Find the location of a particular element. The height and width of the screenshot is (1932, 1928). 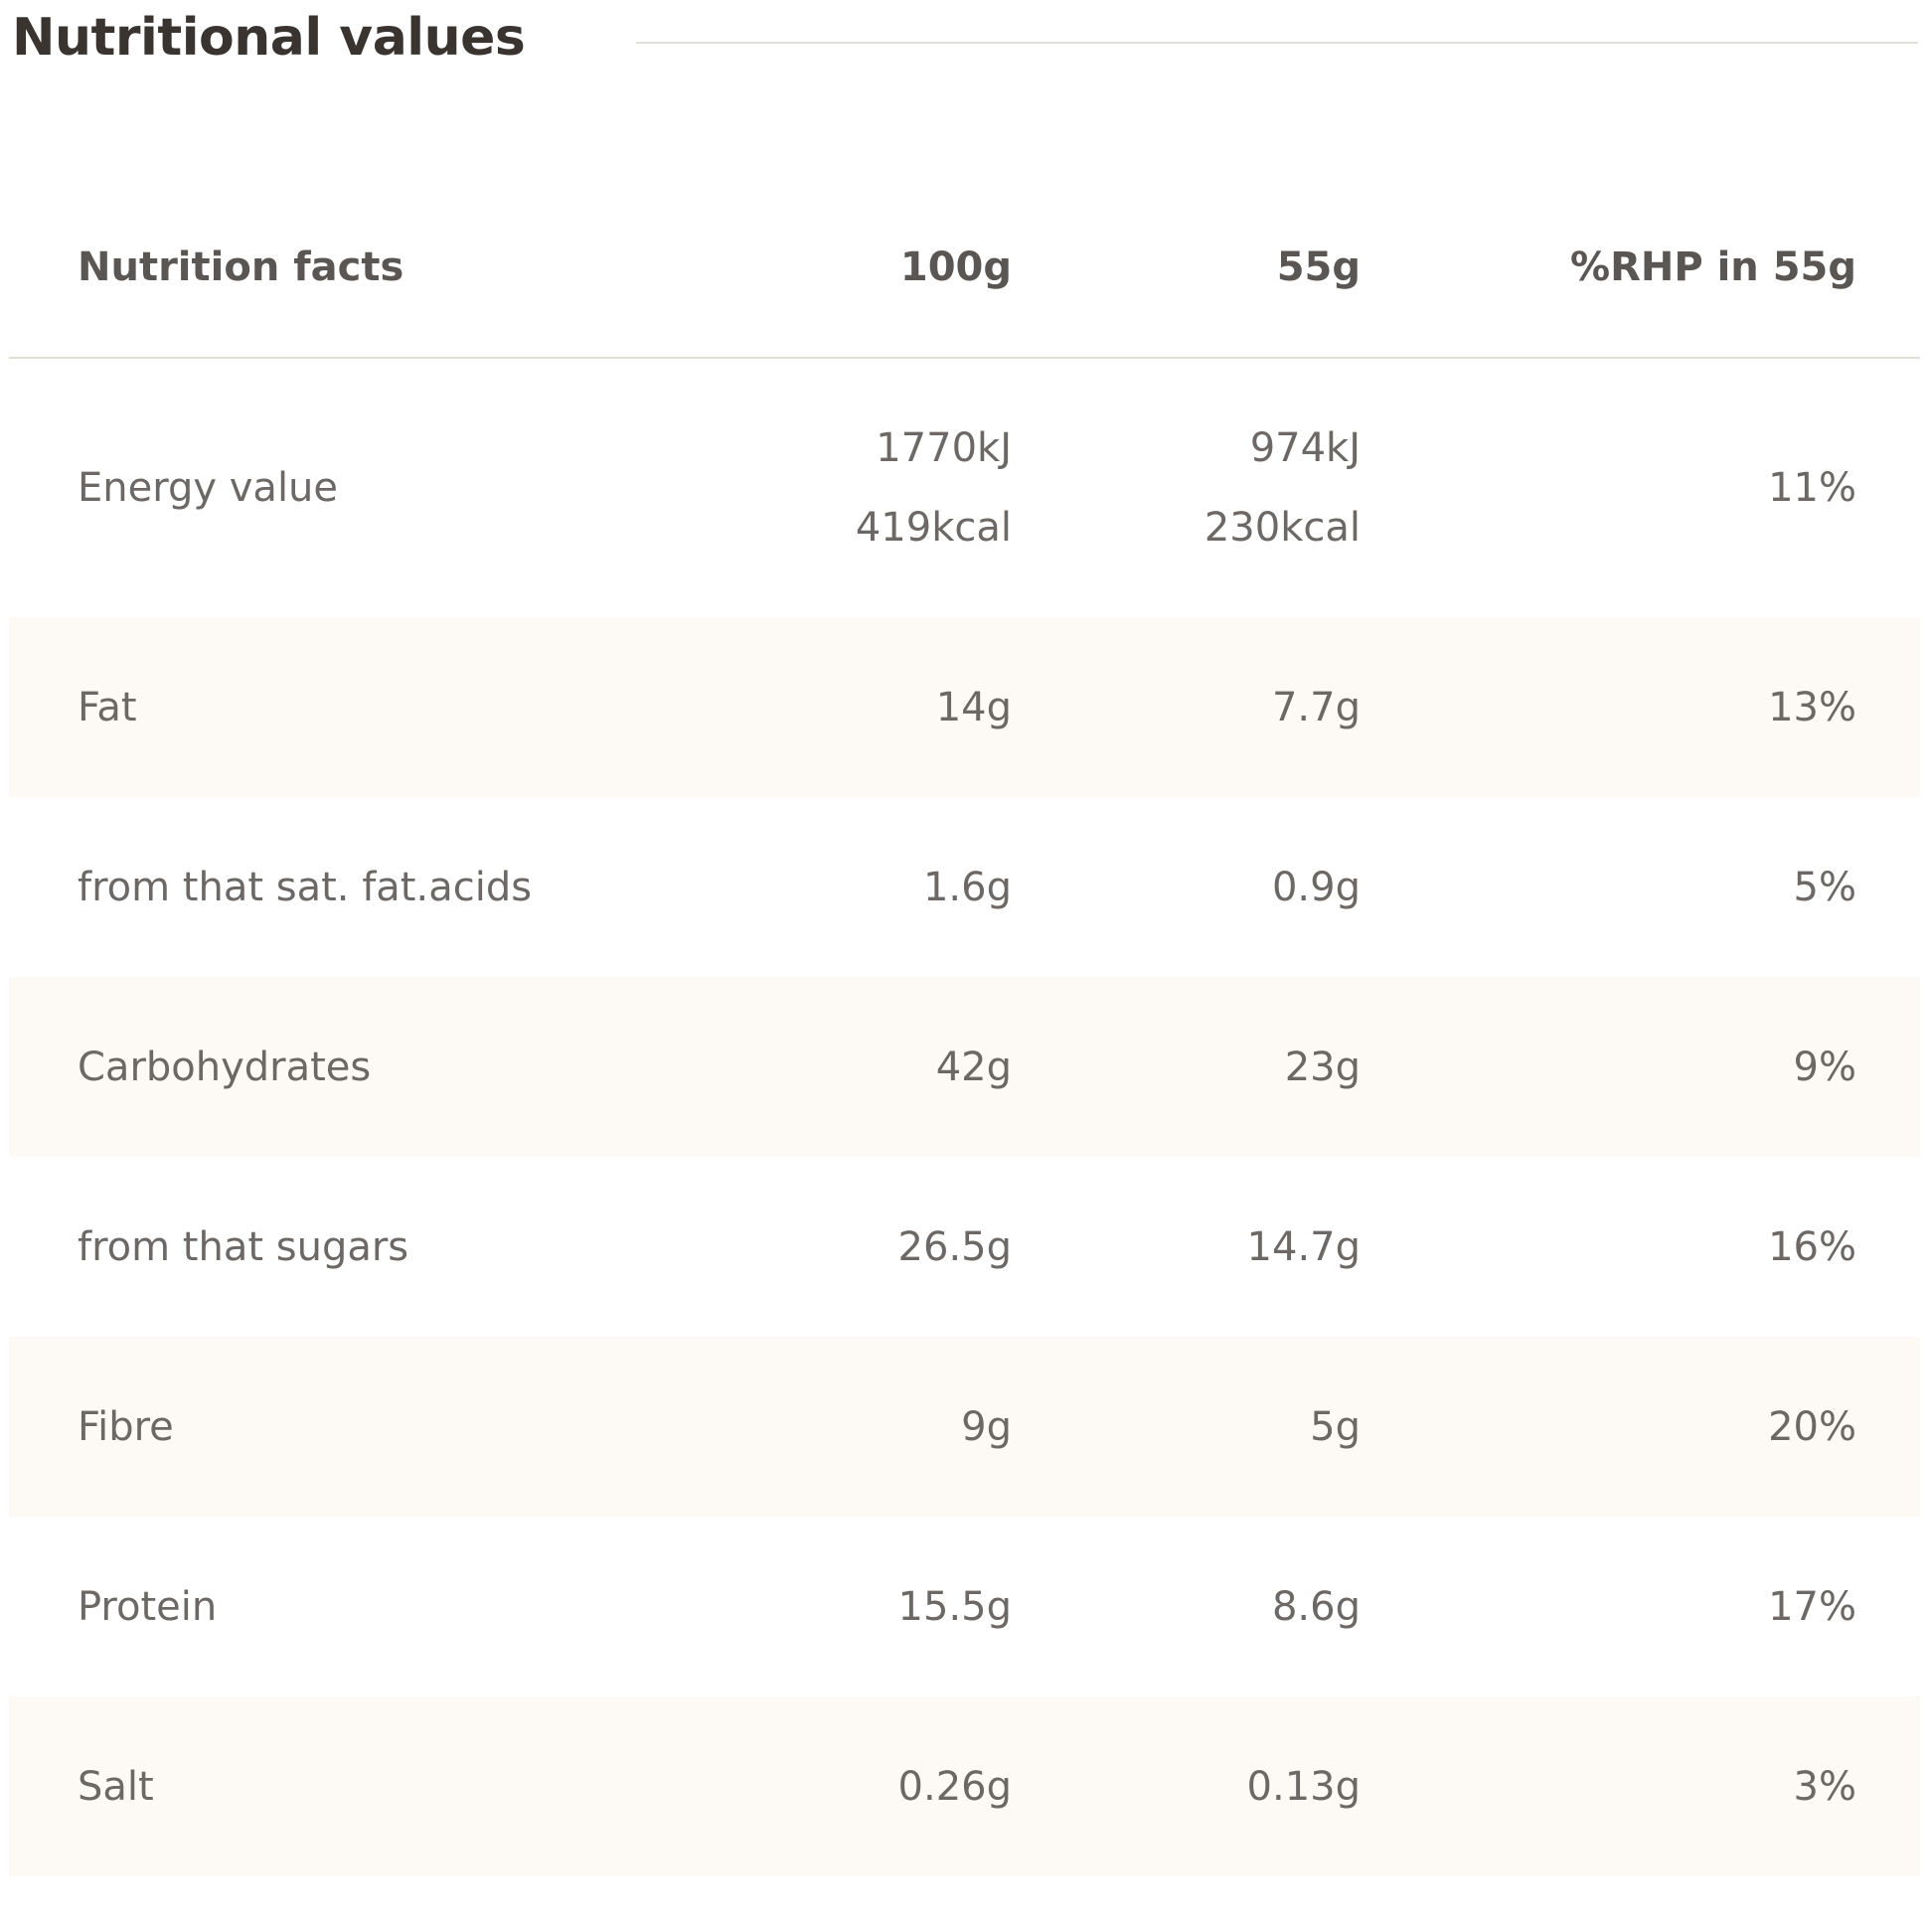

value-cell: 1.6g is located at coordinates (967, 887).